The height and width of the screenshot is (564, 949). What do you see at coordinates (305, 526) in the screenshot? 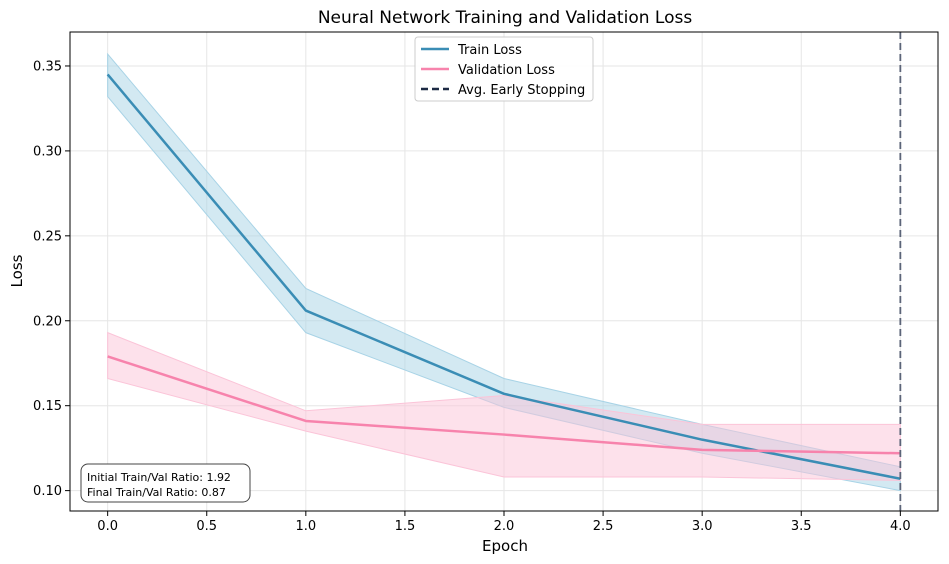
I see `x-tick-label: 1.0` at bounding box center [305, 526].